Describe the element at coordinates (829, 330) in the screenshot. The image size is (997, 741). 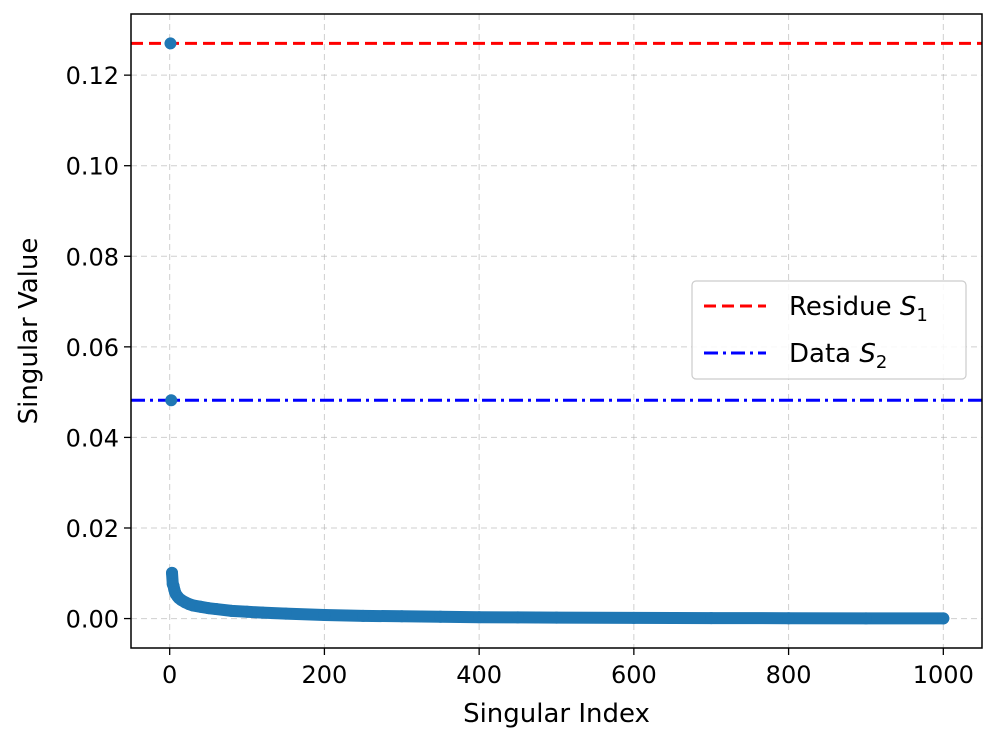
I see `legend: Residue S1 Data S2` at that location.